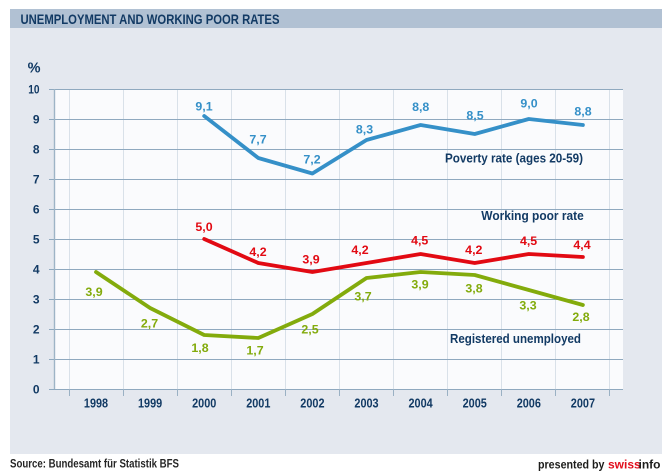 This screenshot has height=475, width=670. Describe the element at coordinates (257, 139) in the screenshot. I see `svg-text: 7,7` at that location.